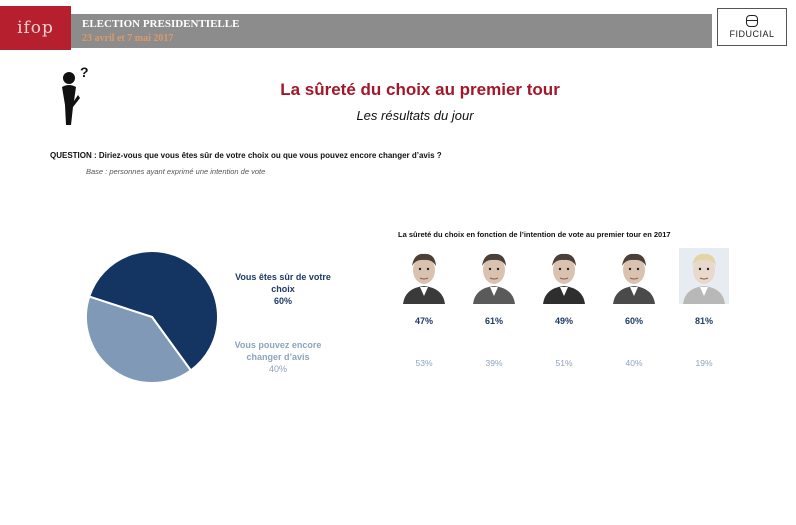  Describe the element at coordinates (704, 363) in the screenshot. I see `candidate-change-value: 19%` at that location.